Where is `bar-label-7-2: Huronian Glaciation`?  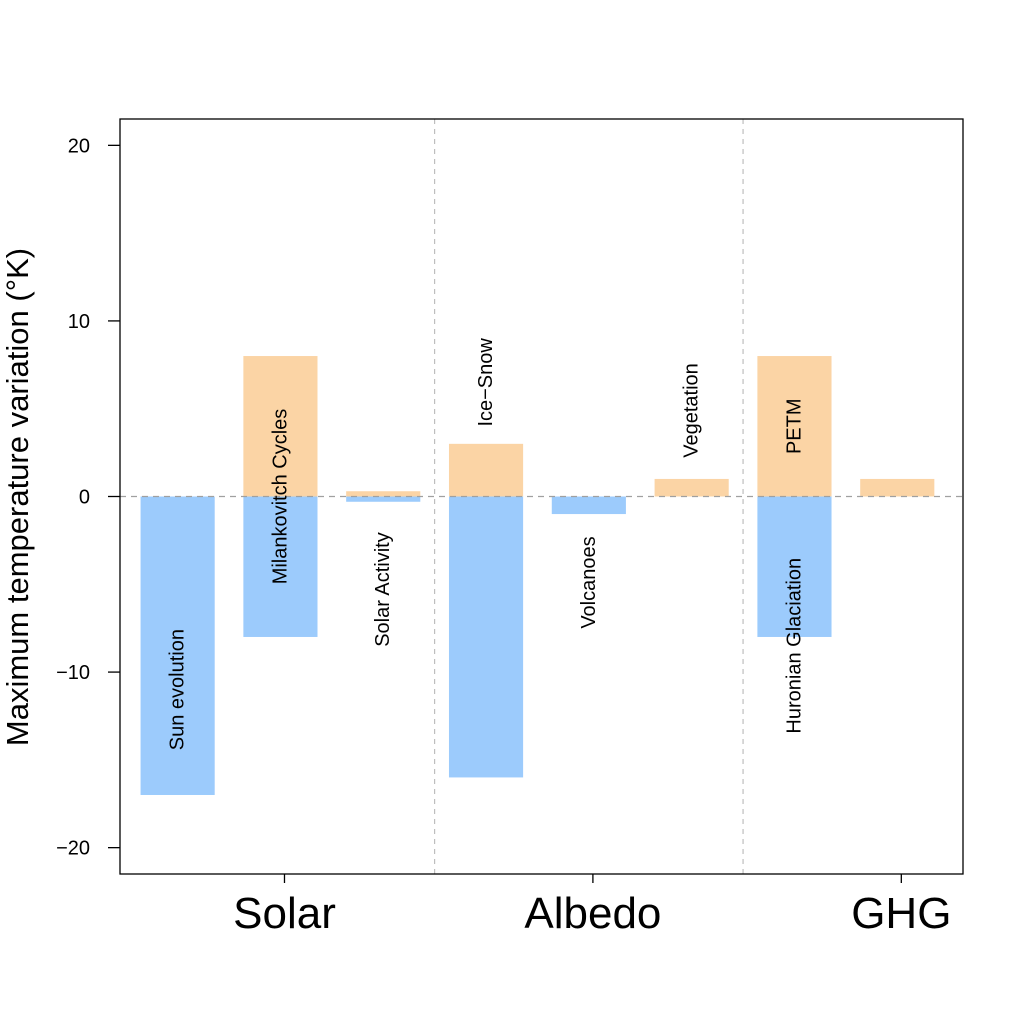
bar-label-7-2: Huronian Glaciation is located at coordinates (794, 646).